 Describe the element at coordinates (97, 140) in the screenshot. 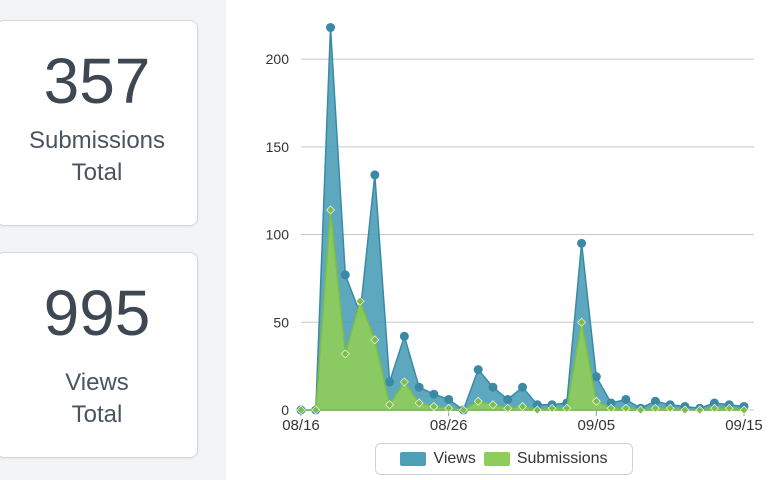

I see `submissions-total-label-line1: Submissions` at that location.